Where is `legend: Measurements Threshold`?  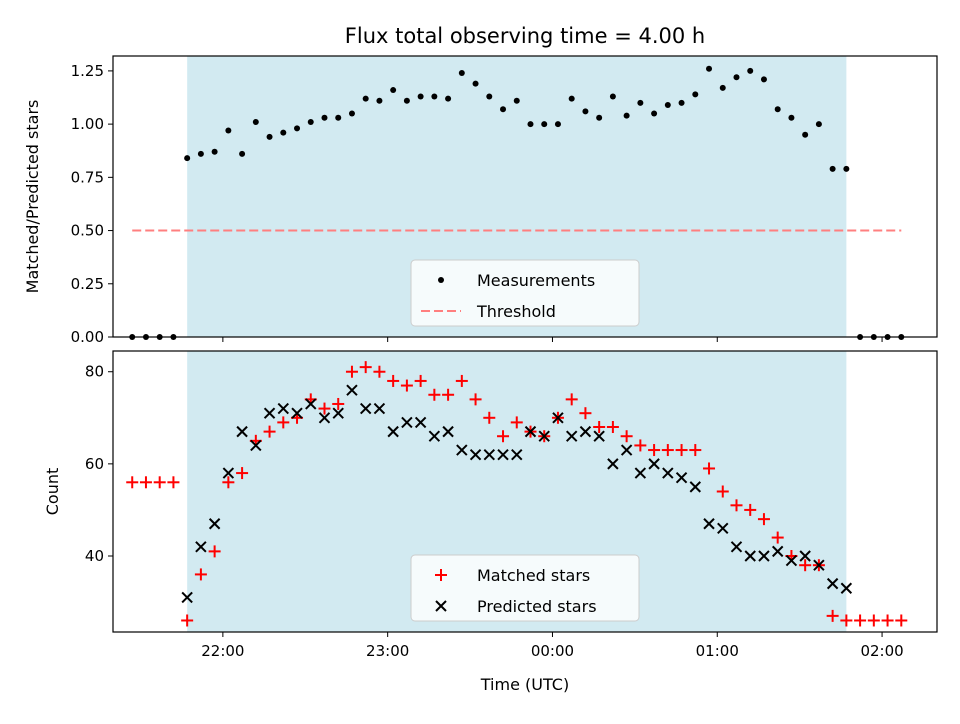
legend: Measurements Threshold is located at coordinates (525, 293).